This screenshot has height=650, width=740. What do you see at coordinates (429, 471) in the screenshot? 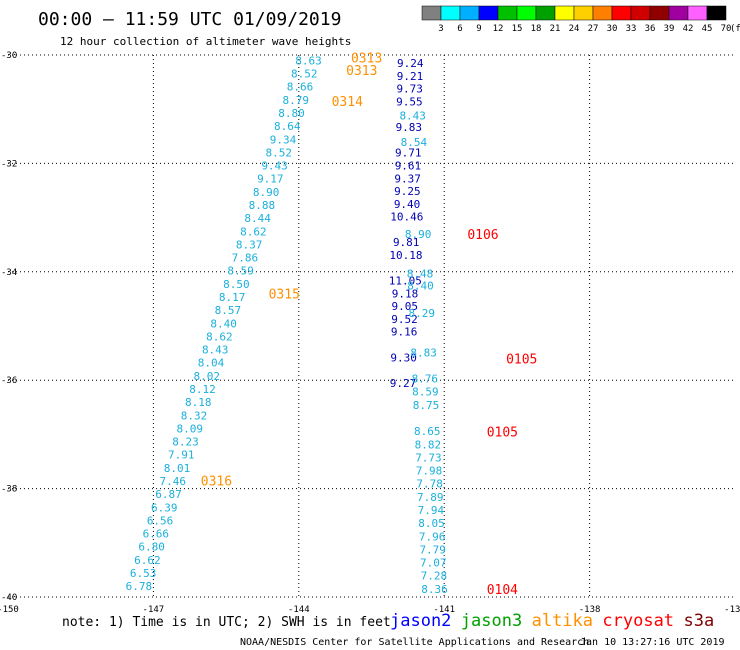
I see `wave-height-value: 7.98` at bounding box center [429, 471].